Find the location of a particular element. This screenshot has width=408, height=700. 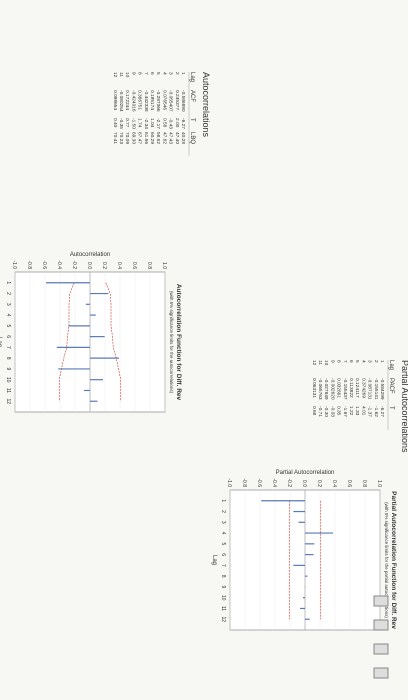

table-header-t: T is located at coordinates (192, 120).